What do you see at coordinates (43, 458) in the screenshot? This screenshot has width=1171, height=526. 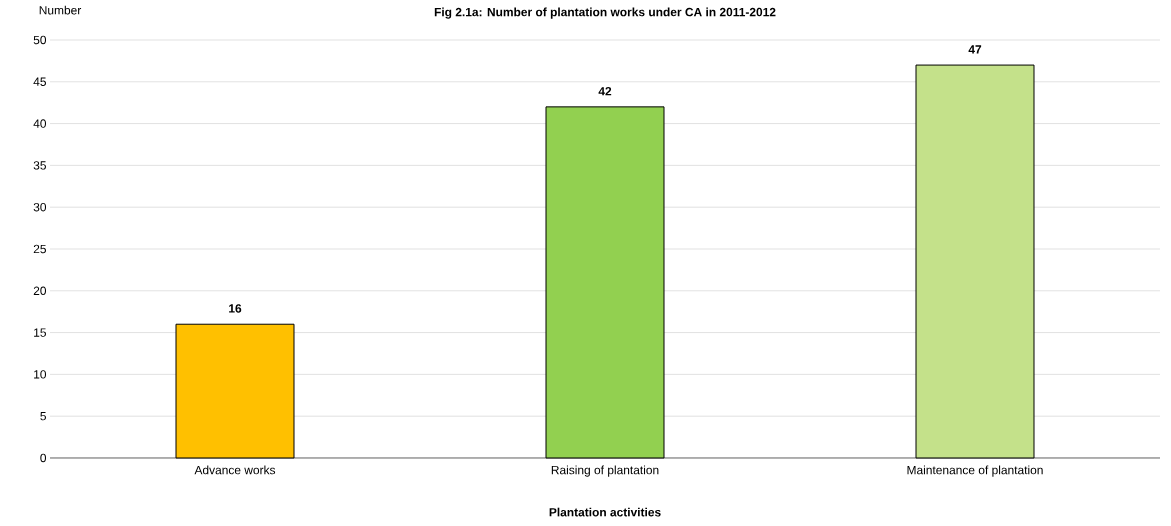 I see `y-tick-label: 0` at bounding box center [43, 458].